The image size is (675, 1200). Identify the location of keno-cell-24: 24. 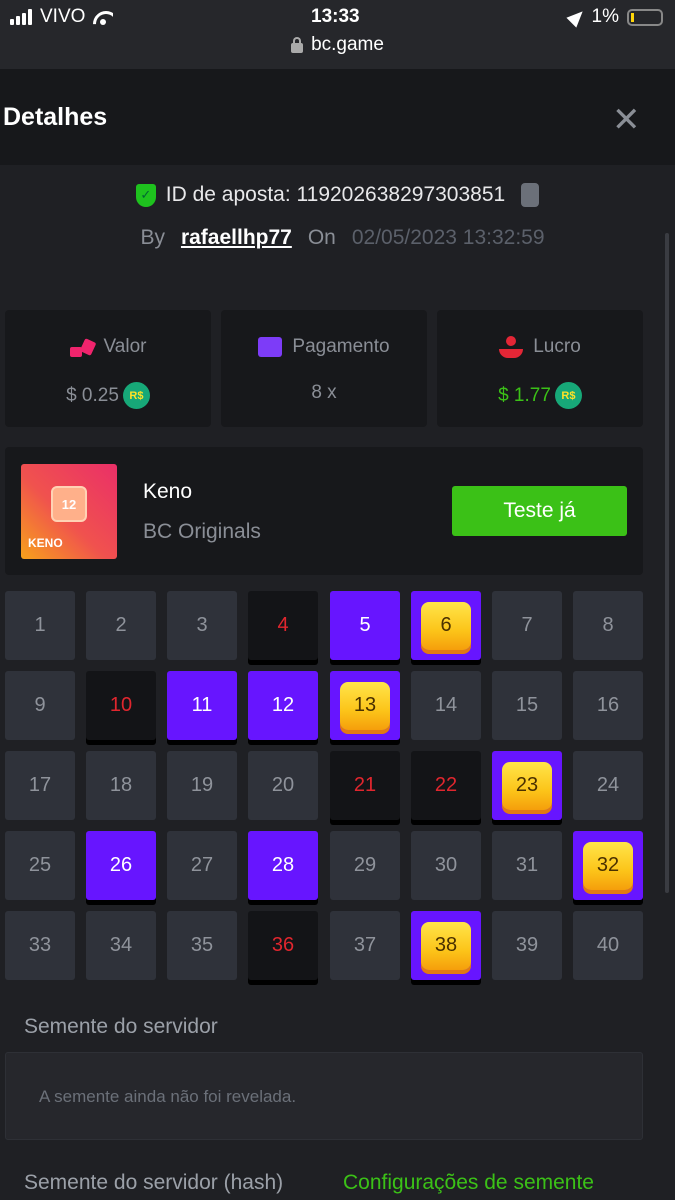
(608, 785).